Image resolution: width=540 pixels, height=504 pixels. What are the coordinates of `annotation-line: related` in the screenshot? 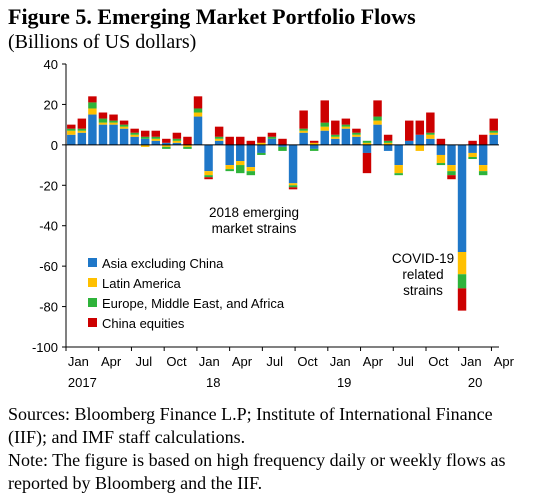 It's located at (422, 274).